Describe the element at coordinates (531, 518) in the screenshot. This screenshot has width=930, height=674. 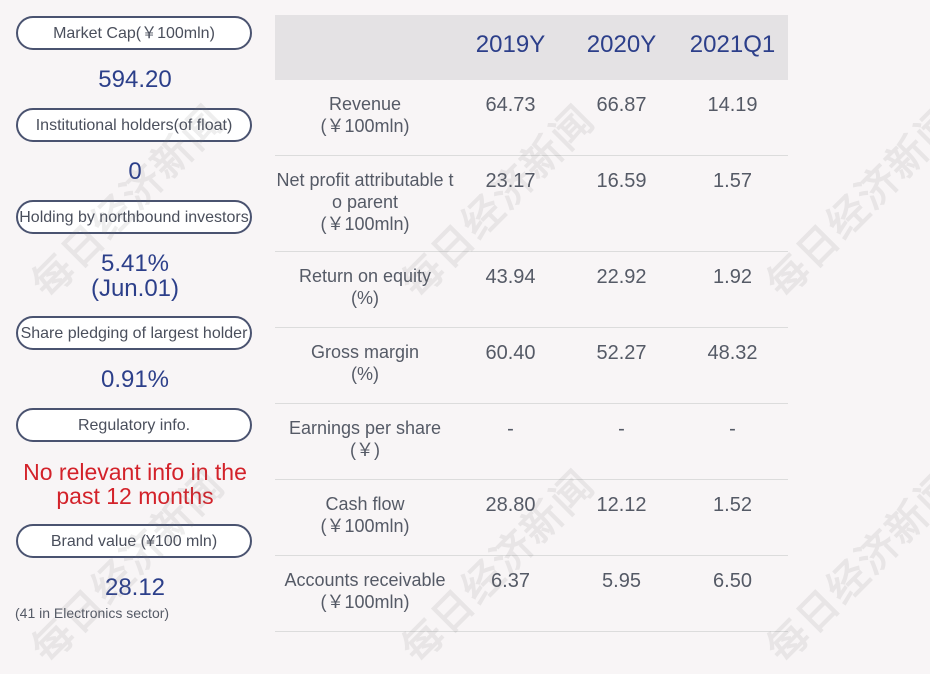
I see `table-row-cash-flow: Cash flow (￥100mln) 28.80 12.12 1.52` at that location.